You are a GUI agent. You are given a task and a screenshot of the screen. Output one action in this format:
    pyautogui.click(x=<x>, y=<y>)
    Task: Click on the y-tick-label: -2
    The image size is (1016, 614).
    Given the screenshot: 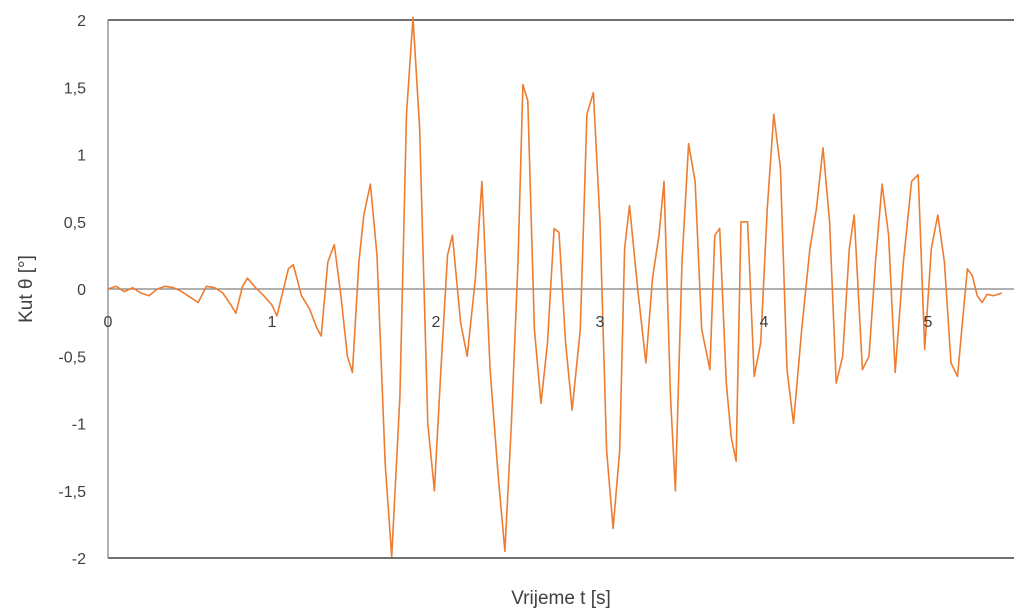 What is the action you would take?
    pyautogui.click(x=79, y=559)
    